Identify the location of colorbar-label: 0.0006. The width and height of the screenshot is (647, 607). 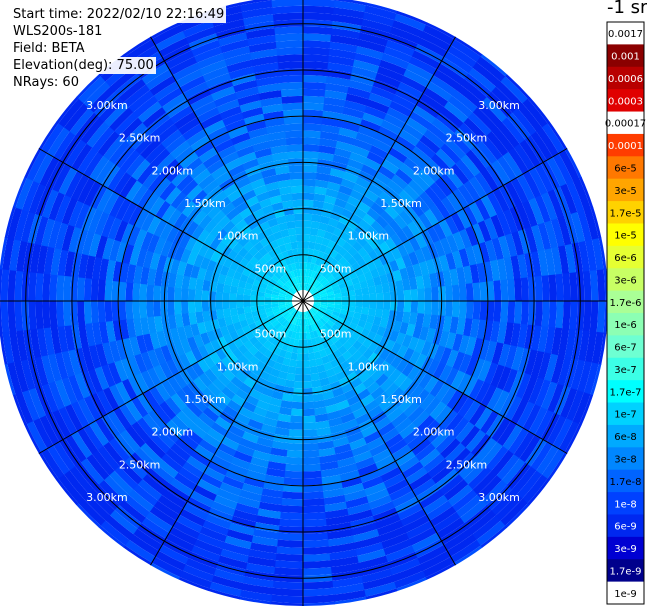
(625, 79).